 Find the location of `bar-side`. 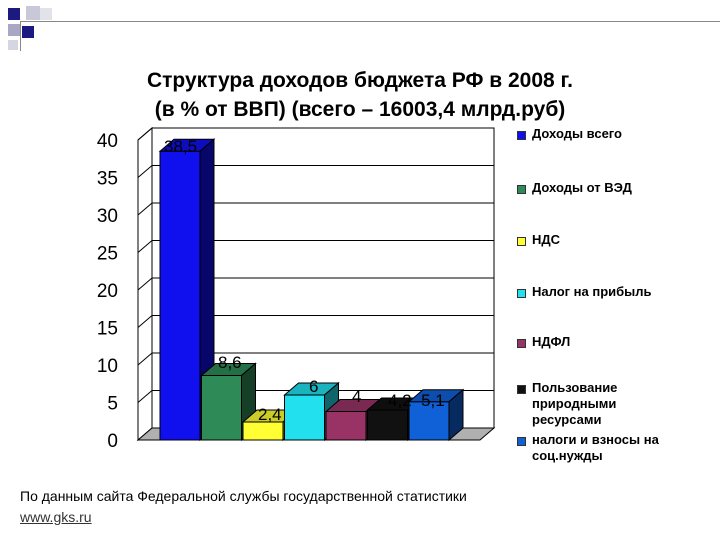

bar-side is located at coordinates (456, 415).